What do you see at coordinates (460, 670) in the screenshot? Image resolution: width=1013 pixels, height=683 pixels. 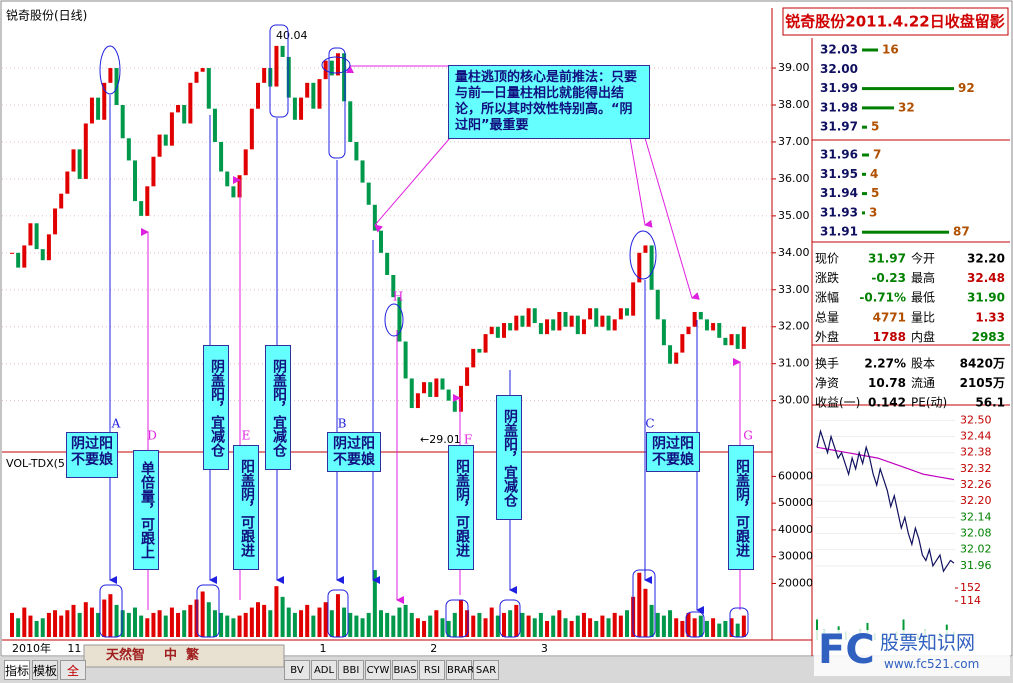 I see `indicator-tab: BRAR` at bounding box center [460, 670].